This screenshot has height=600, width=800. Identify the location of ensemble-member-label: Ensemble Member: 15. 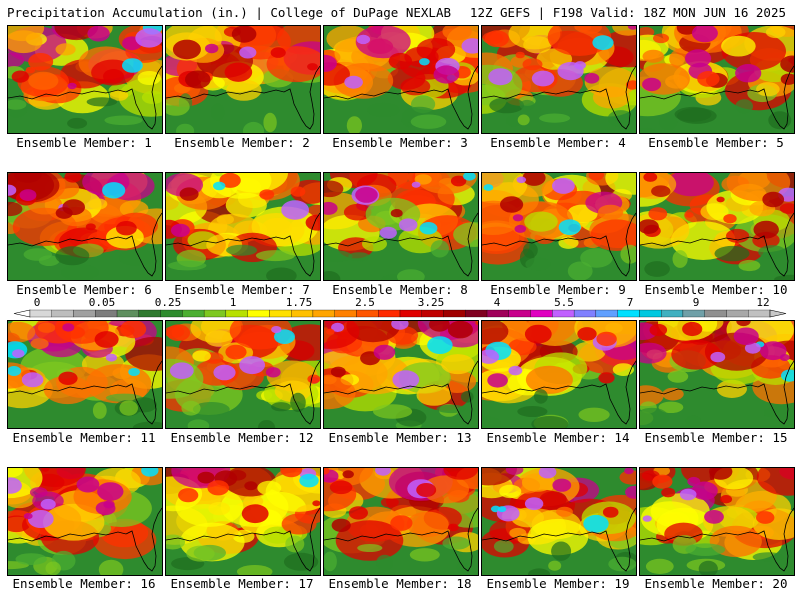
(716, 437).